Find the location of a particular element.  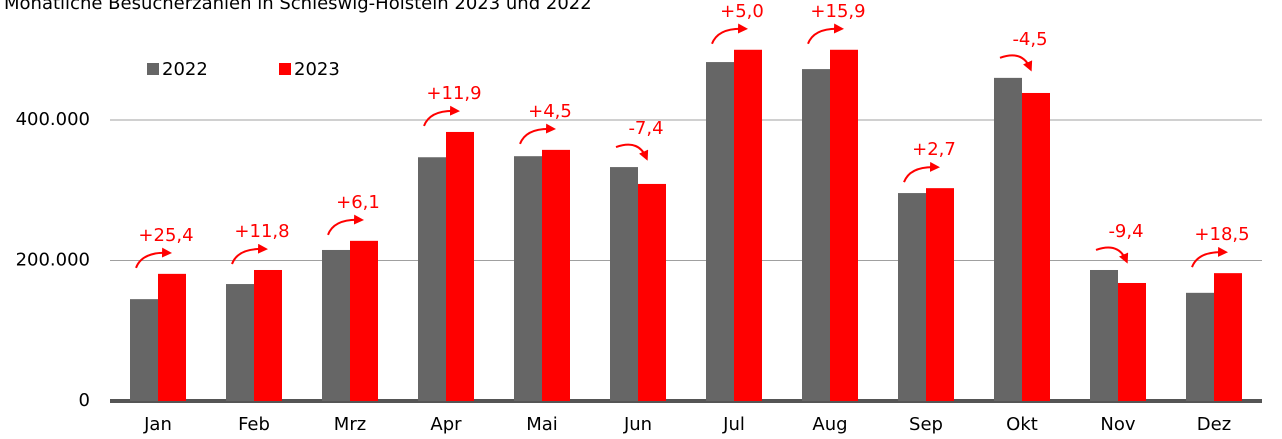

change-label: +6,1 is located at coordinates (358, 202).